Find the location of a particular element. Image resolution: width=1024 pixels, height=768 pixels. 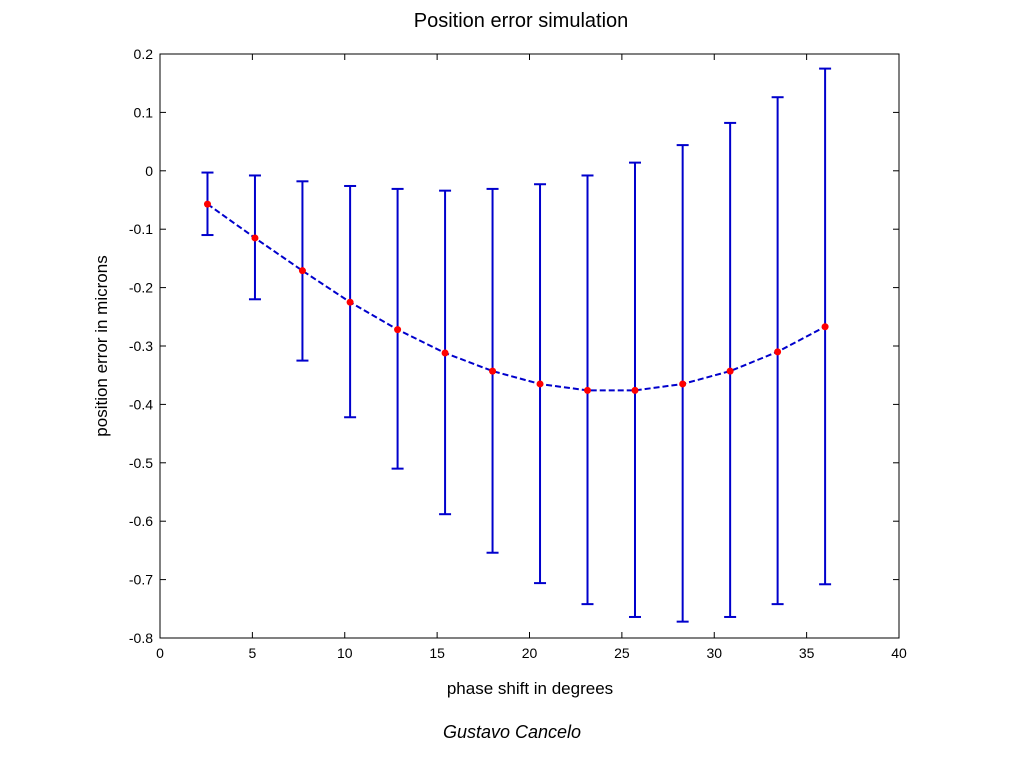

x-tick-label: 40 is located at coordinates (899, 653).